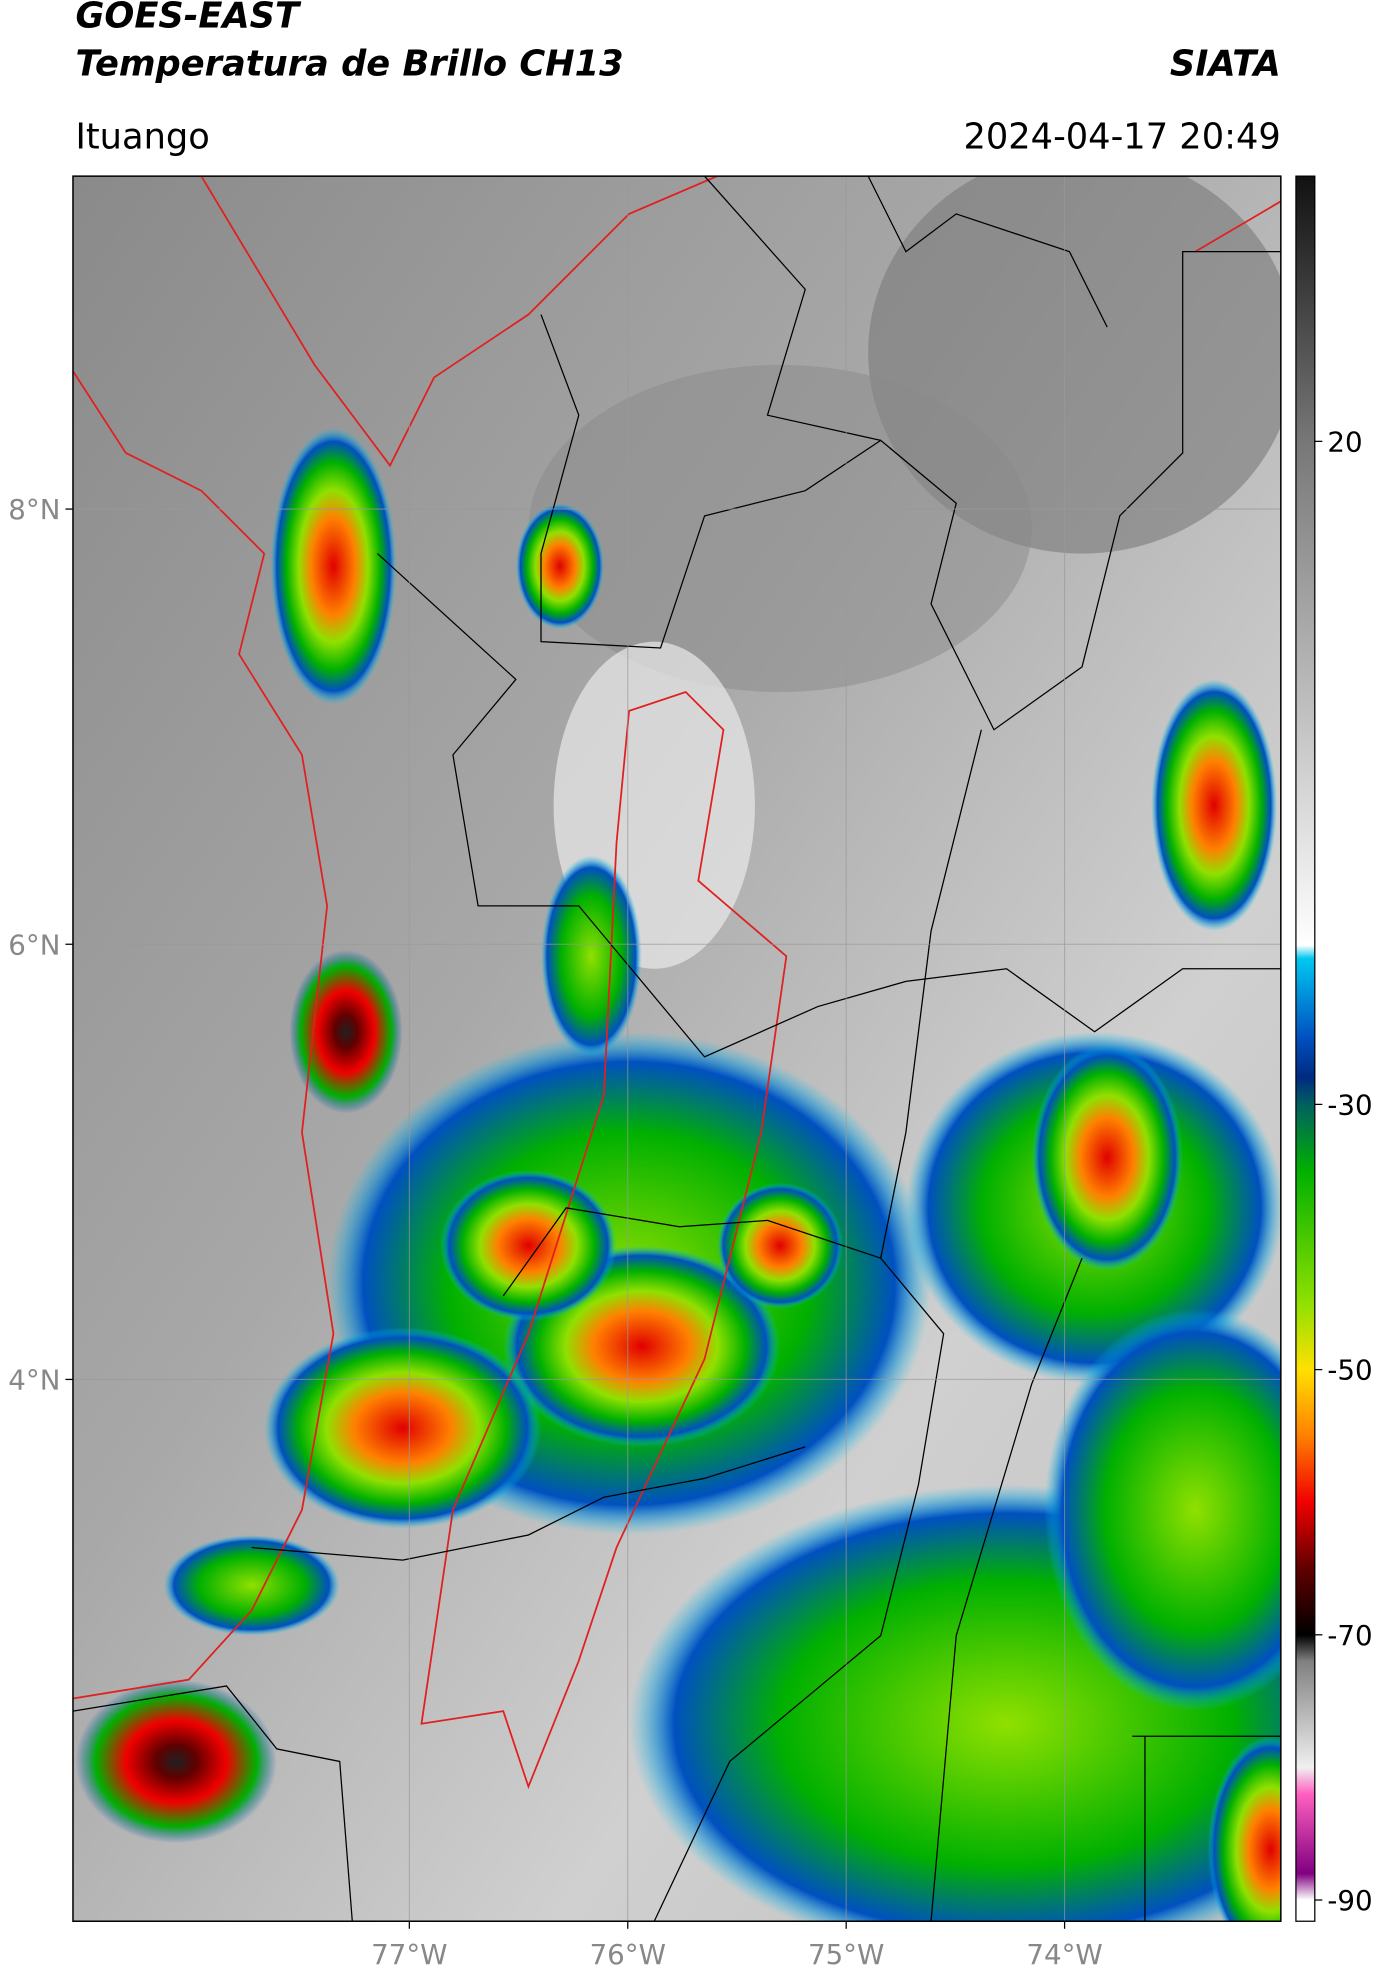 The width and height of the screenshot is (1384, 1981). I want to click on warm-area, so click(780, 528).